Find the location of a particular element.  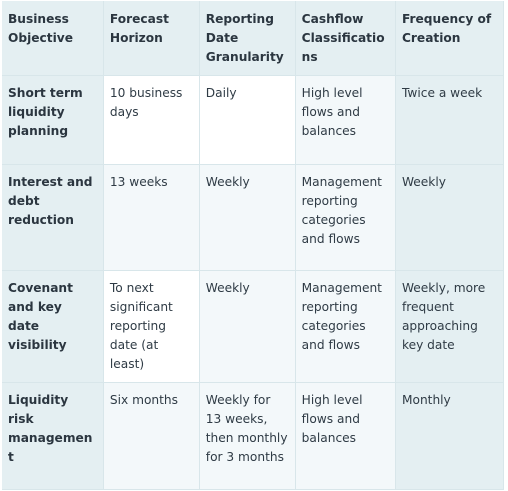

row-objective: Covenant and key date visibility is located at coordinates (53, 326).